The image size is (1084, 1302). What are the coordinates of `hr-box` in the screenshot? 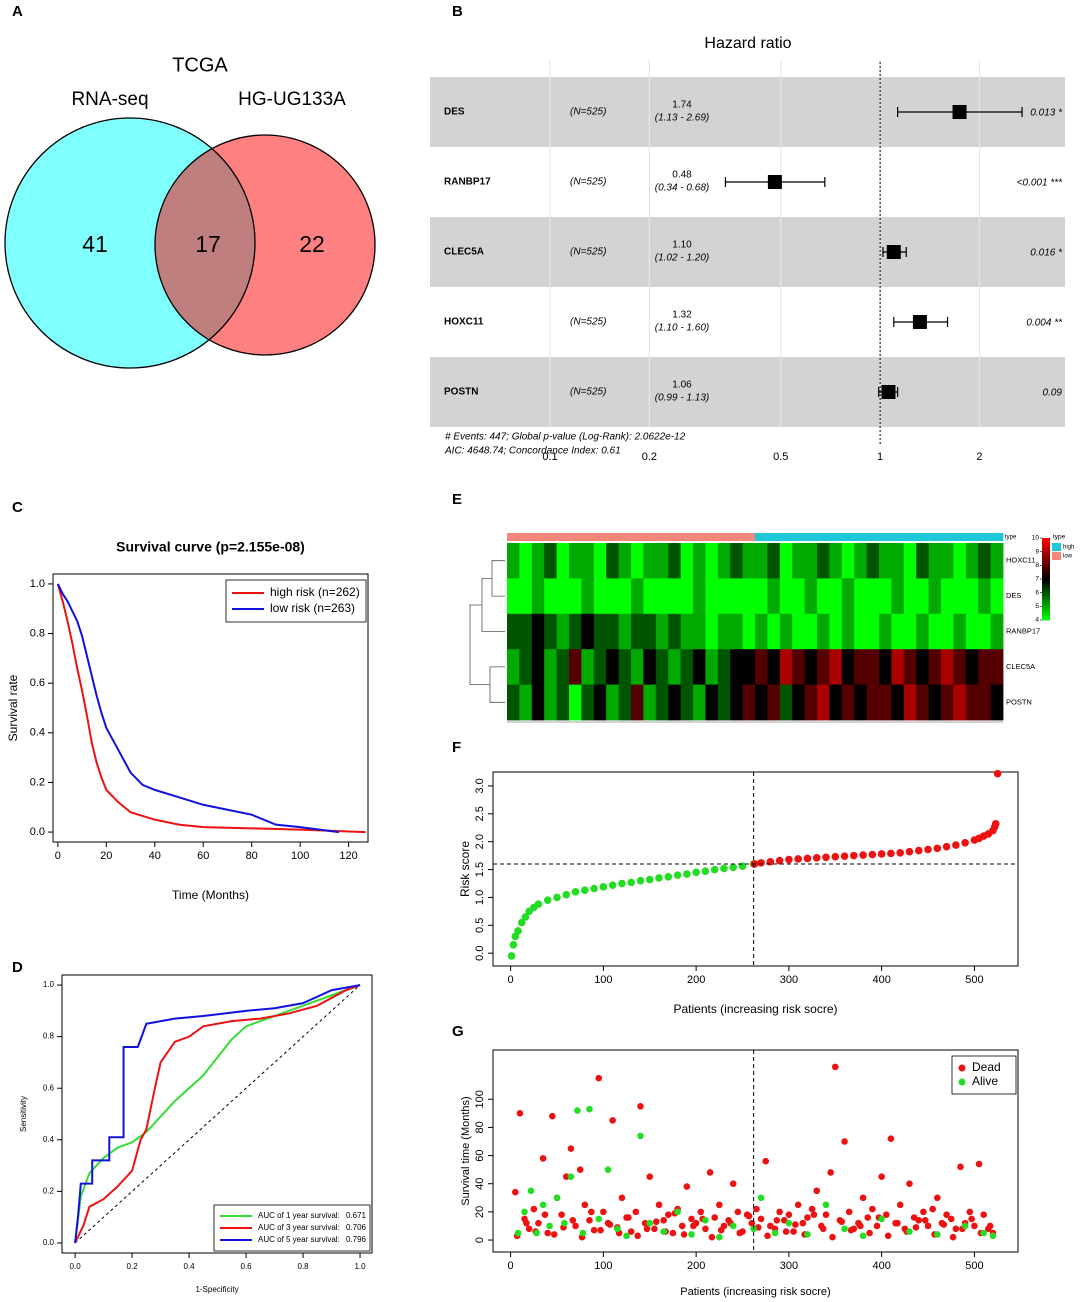 It's located at (919, 322).